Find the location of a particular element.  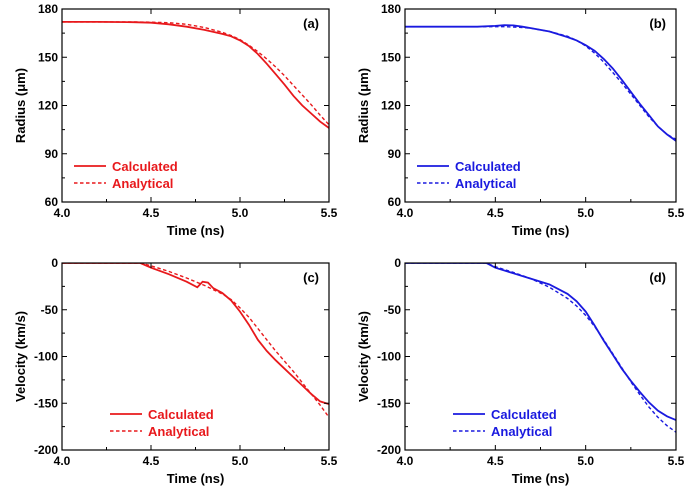

panel-label: (b) is located at coordinates (657, 23).